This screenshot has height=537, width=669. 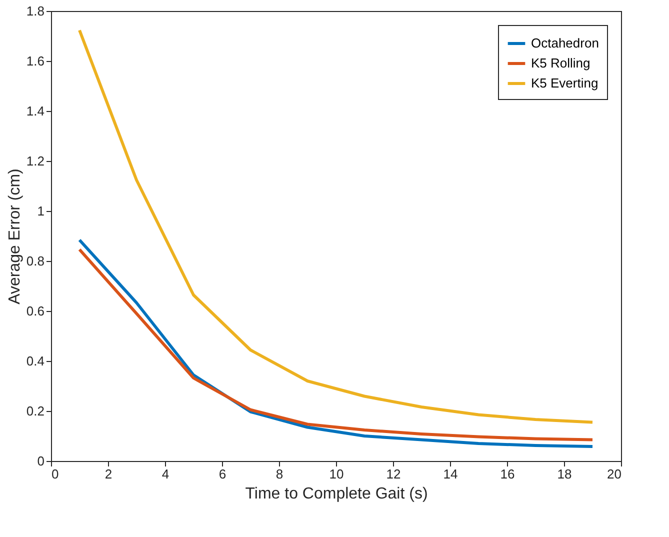 I want to click on y-axis-title: Average Error (cm), so click(x=15, y=236).